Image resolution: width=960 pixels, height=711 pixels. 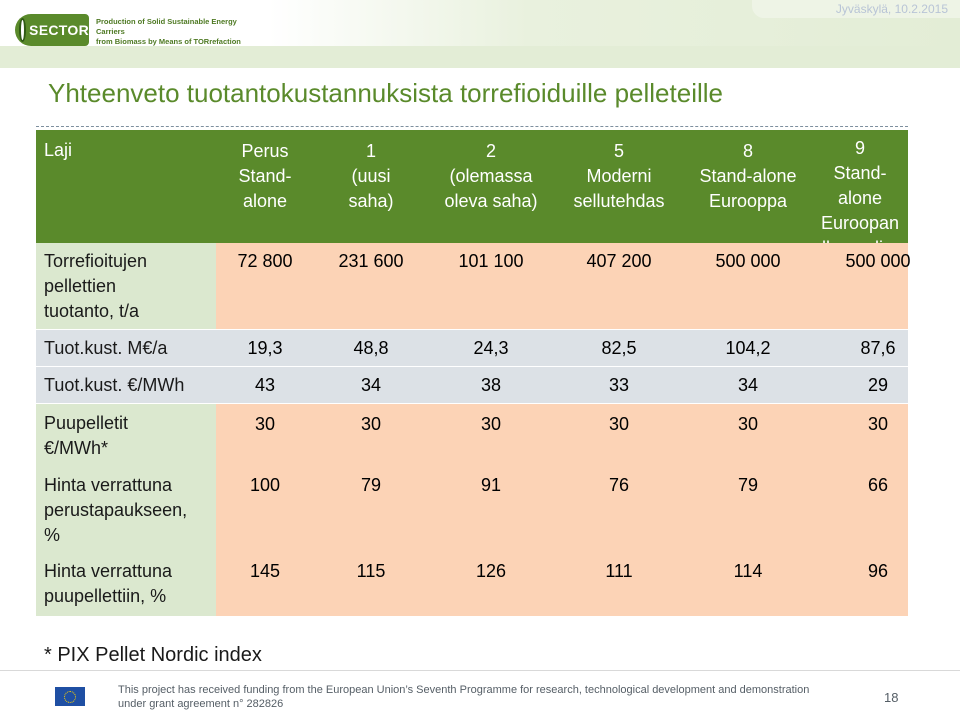 What do you see at coordinates (491, 201) in the screenshot?
I see `header-line: oleva saha)` at bounding box center [491, 201].